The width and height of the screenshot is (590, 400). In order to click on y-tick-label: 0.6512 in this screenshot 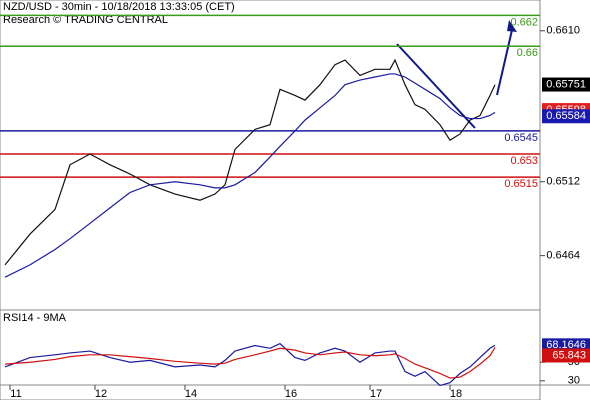, I will do `click(563, 182)`.